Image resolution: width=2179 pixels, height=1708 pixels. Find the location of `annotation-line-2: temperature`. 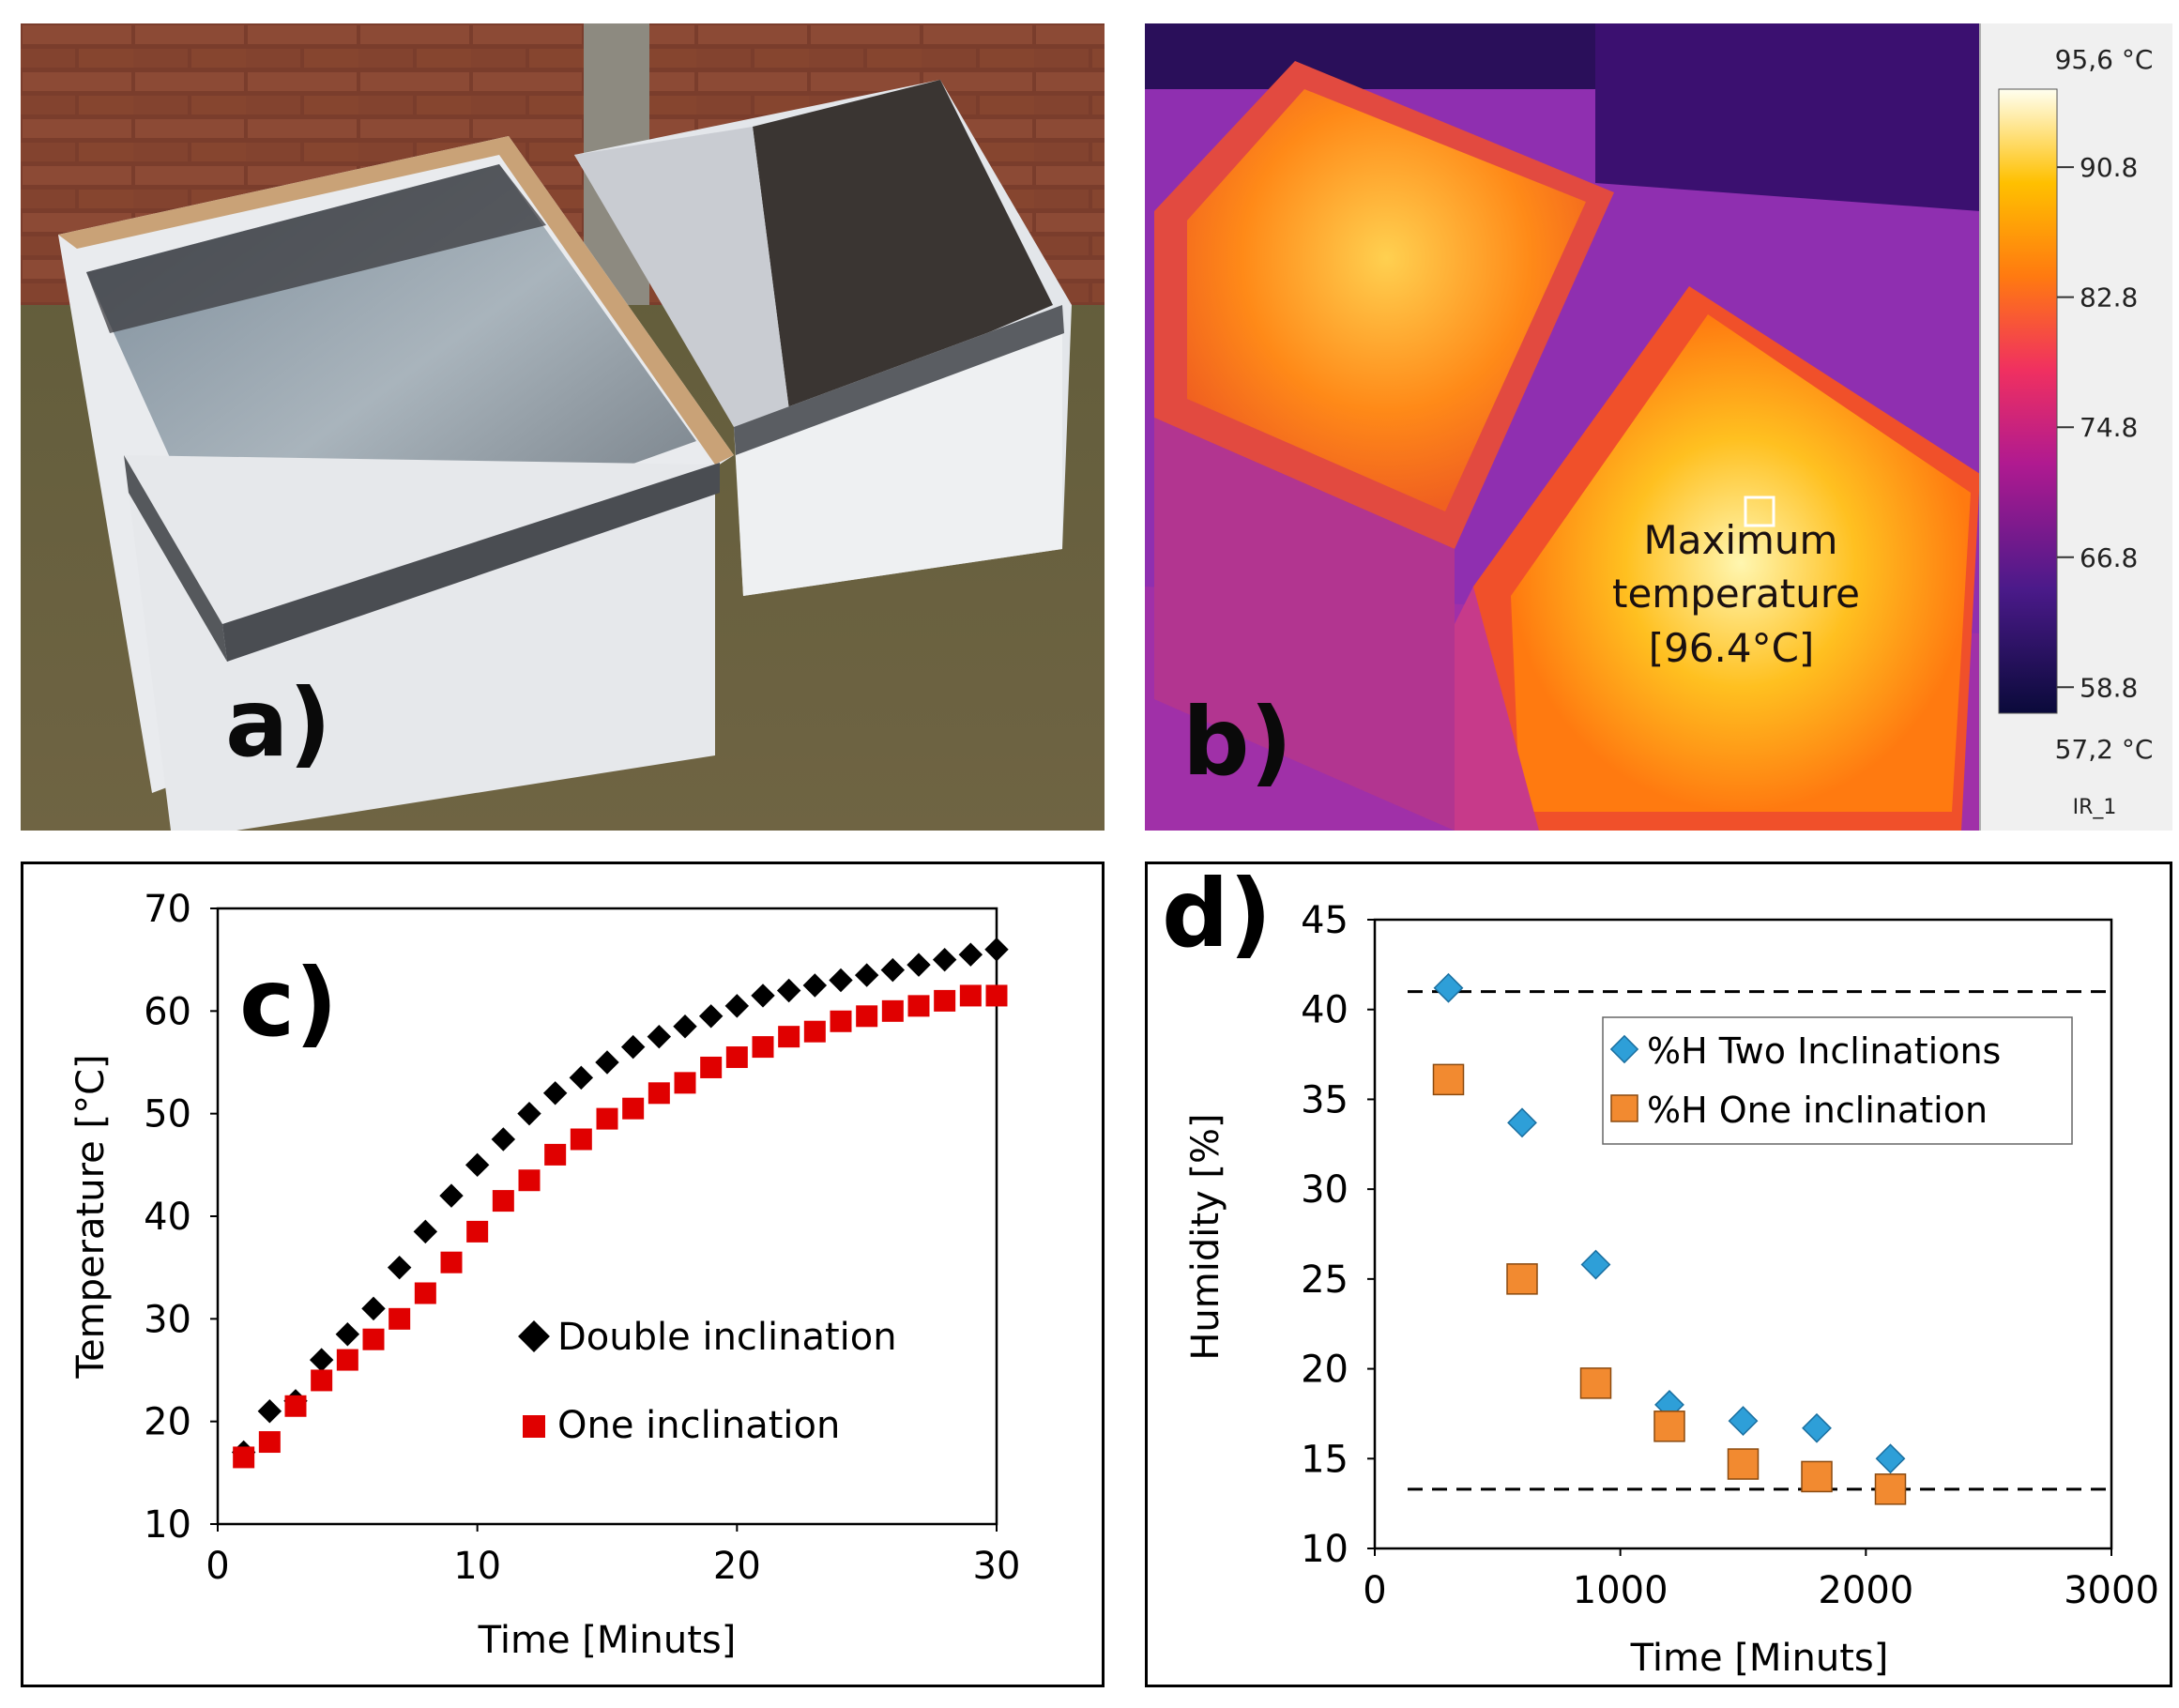

annotation-line-2: temperature is located at coordinates (1736, 594).